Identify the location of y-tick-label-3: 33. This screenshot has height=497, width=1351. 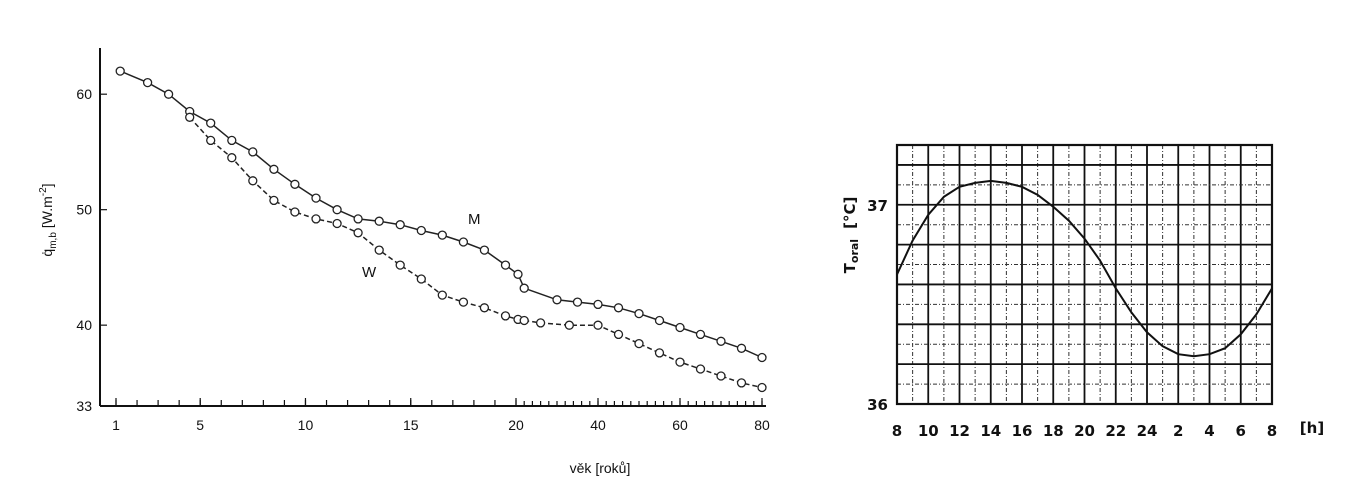
(84, 406).